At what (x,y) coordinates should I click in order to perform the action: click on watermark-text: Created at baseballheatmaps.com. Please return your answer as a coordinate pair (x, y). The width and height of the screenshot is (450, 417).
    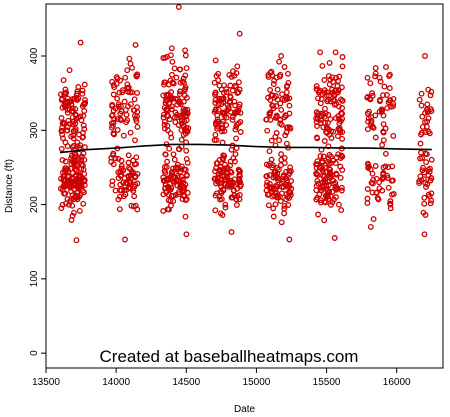
    Looking at the image, I should click on (229, 356).